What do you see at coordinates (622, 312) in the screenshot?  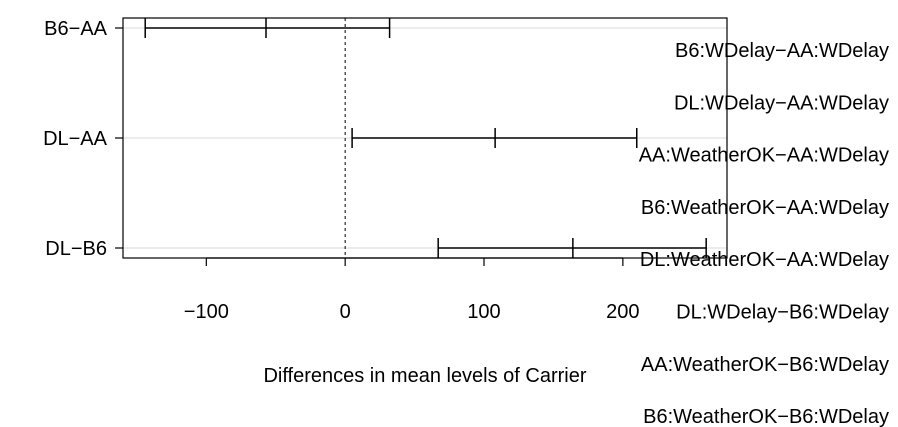 I see `x-tick-label-3: 200` at bounding box center [622, 312].